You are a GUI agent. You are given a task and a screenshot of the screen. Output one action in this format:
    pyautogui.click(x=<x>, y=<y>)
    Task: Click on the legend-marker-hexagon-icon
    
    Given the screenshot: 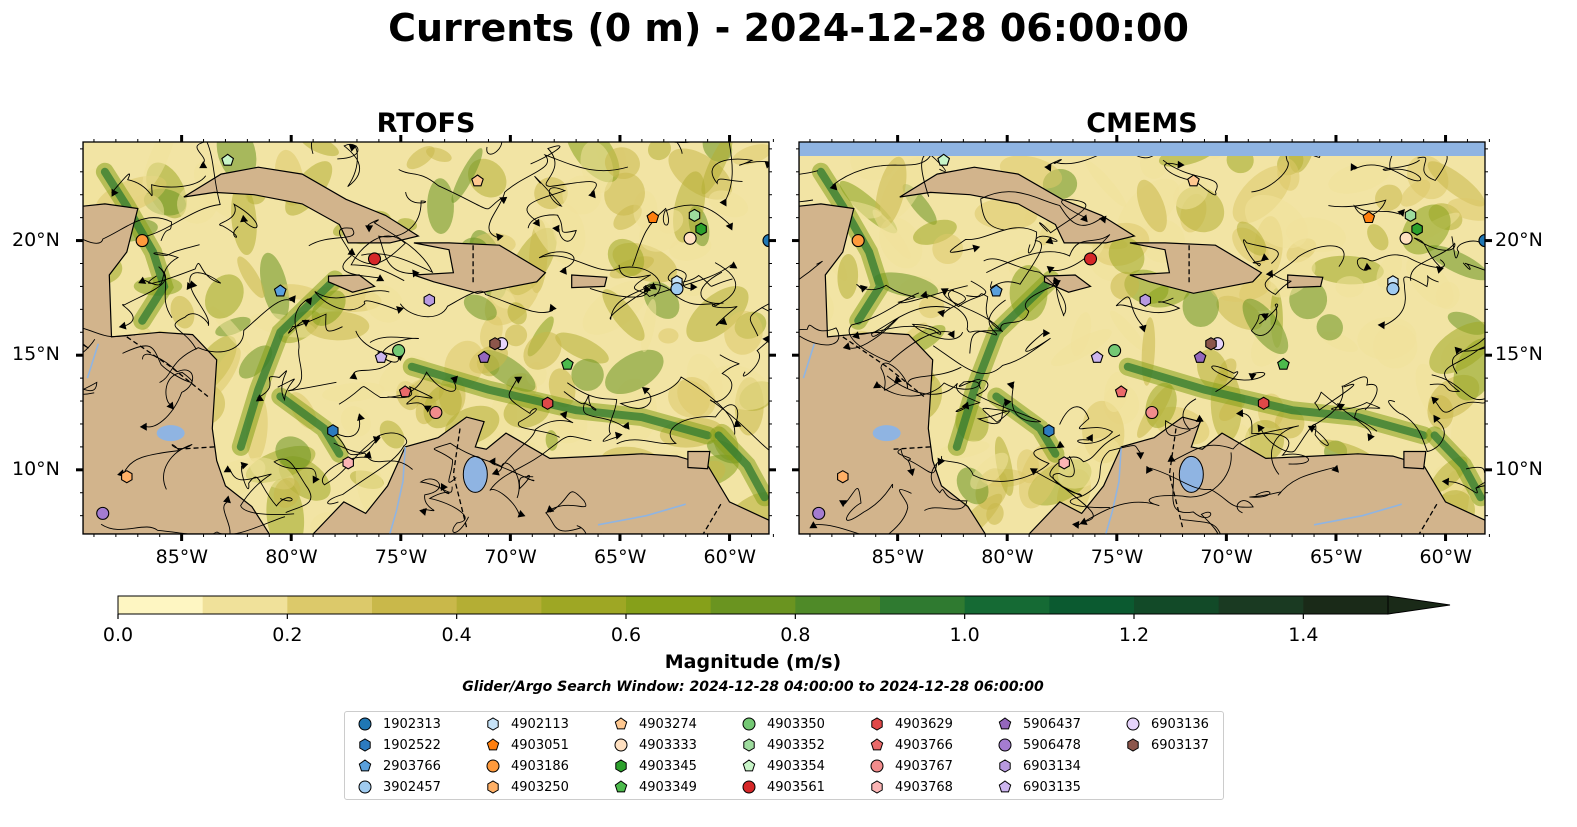 What is the action you would take?
    pyautogui.click(x=877, y=787)
    